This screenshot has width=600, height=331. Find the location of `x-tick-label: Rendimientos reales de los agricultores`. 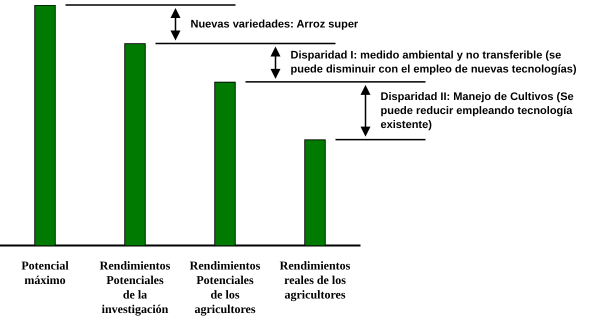

x-tick-label: Rendimientos reales de los agricultores is located at coordinates (315, 280).